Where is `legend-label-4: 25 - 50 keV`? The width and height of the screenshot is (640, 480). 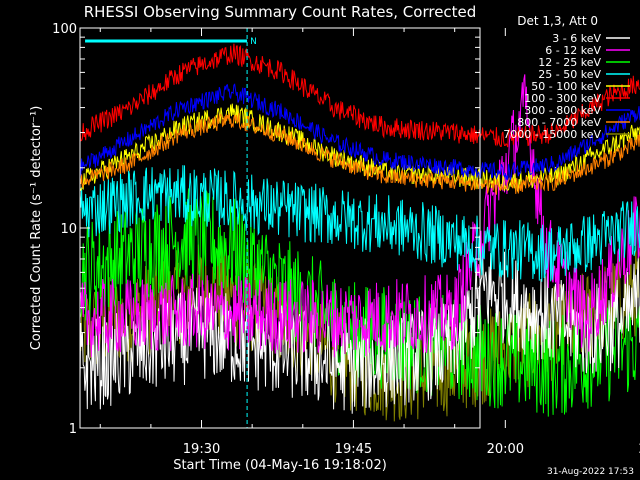
legend-label-4: 25 - 50 keV is located at coordinates (569, 74).